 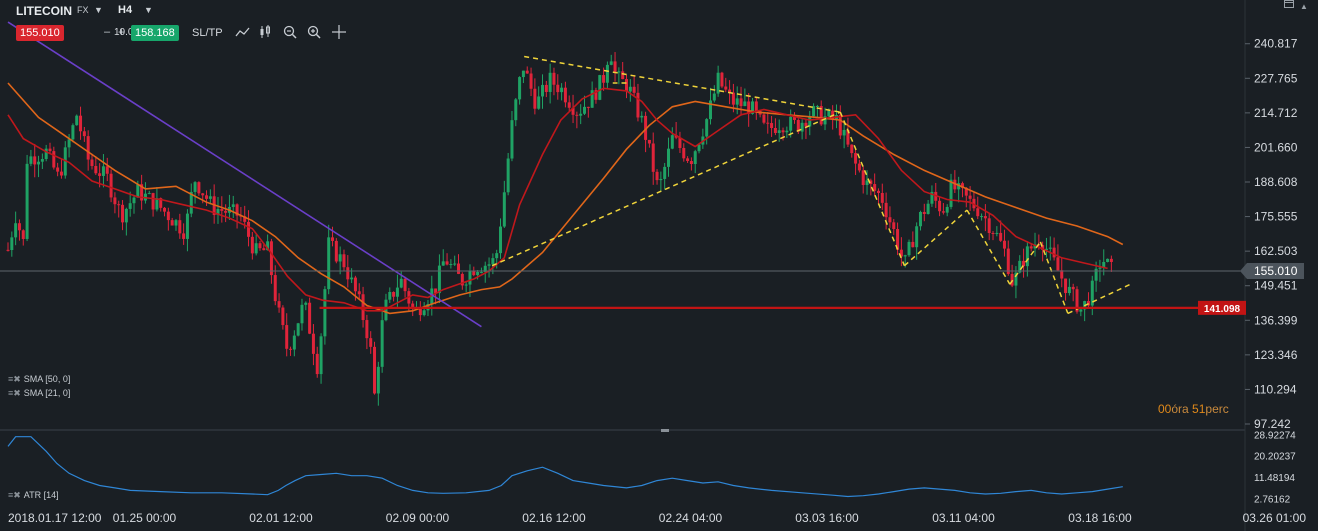 I want to click on zoom-out-icon, so click(x=290, y=32).